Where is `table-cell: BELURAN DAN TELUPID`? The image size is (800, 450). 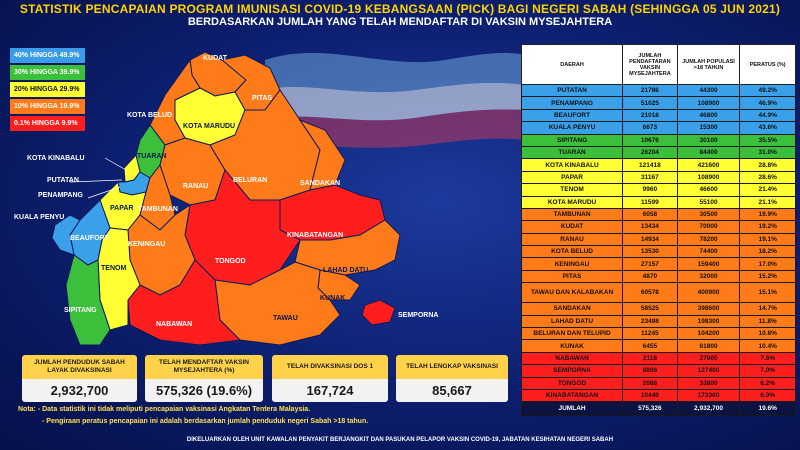 table-cell: BELURAN DAN TELUPID is located at coordinates (572, 334).